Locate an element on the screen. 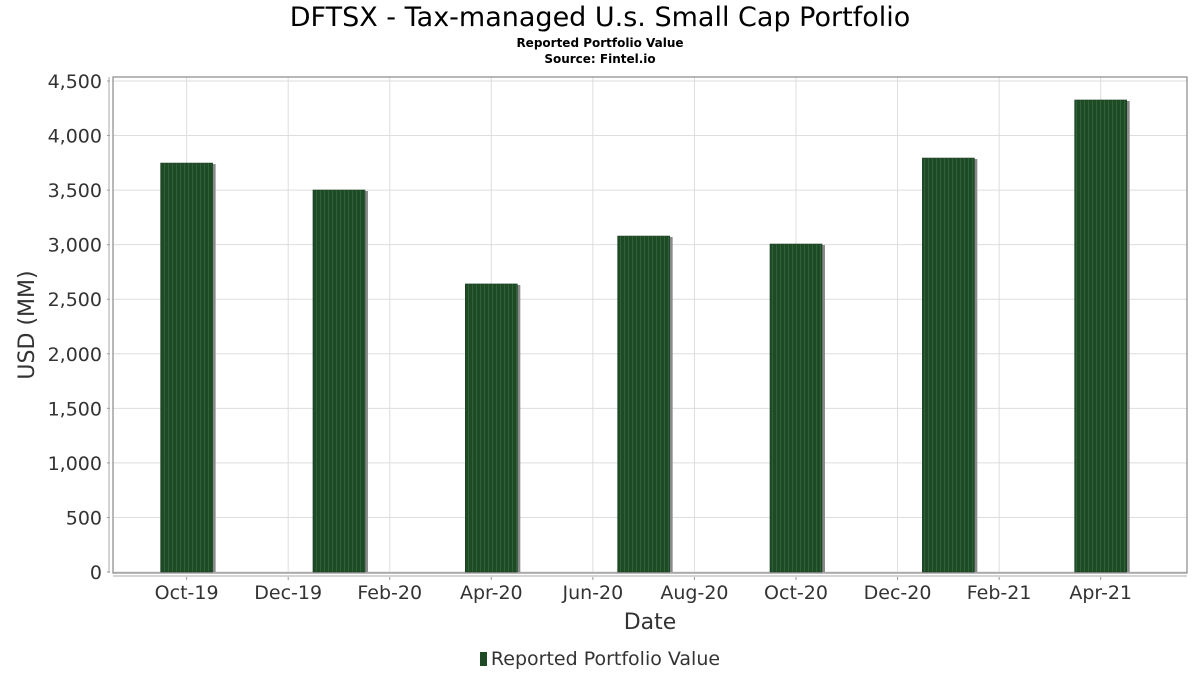  y-tick-label: 3,500 is located at coordinates (75, 191).